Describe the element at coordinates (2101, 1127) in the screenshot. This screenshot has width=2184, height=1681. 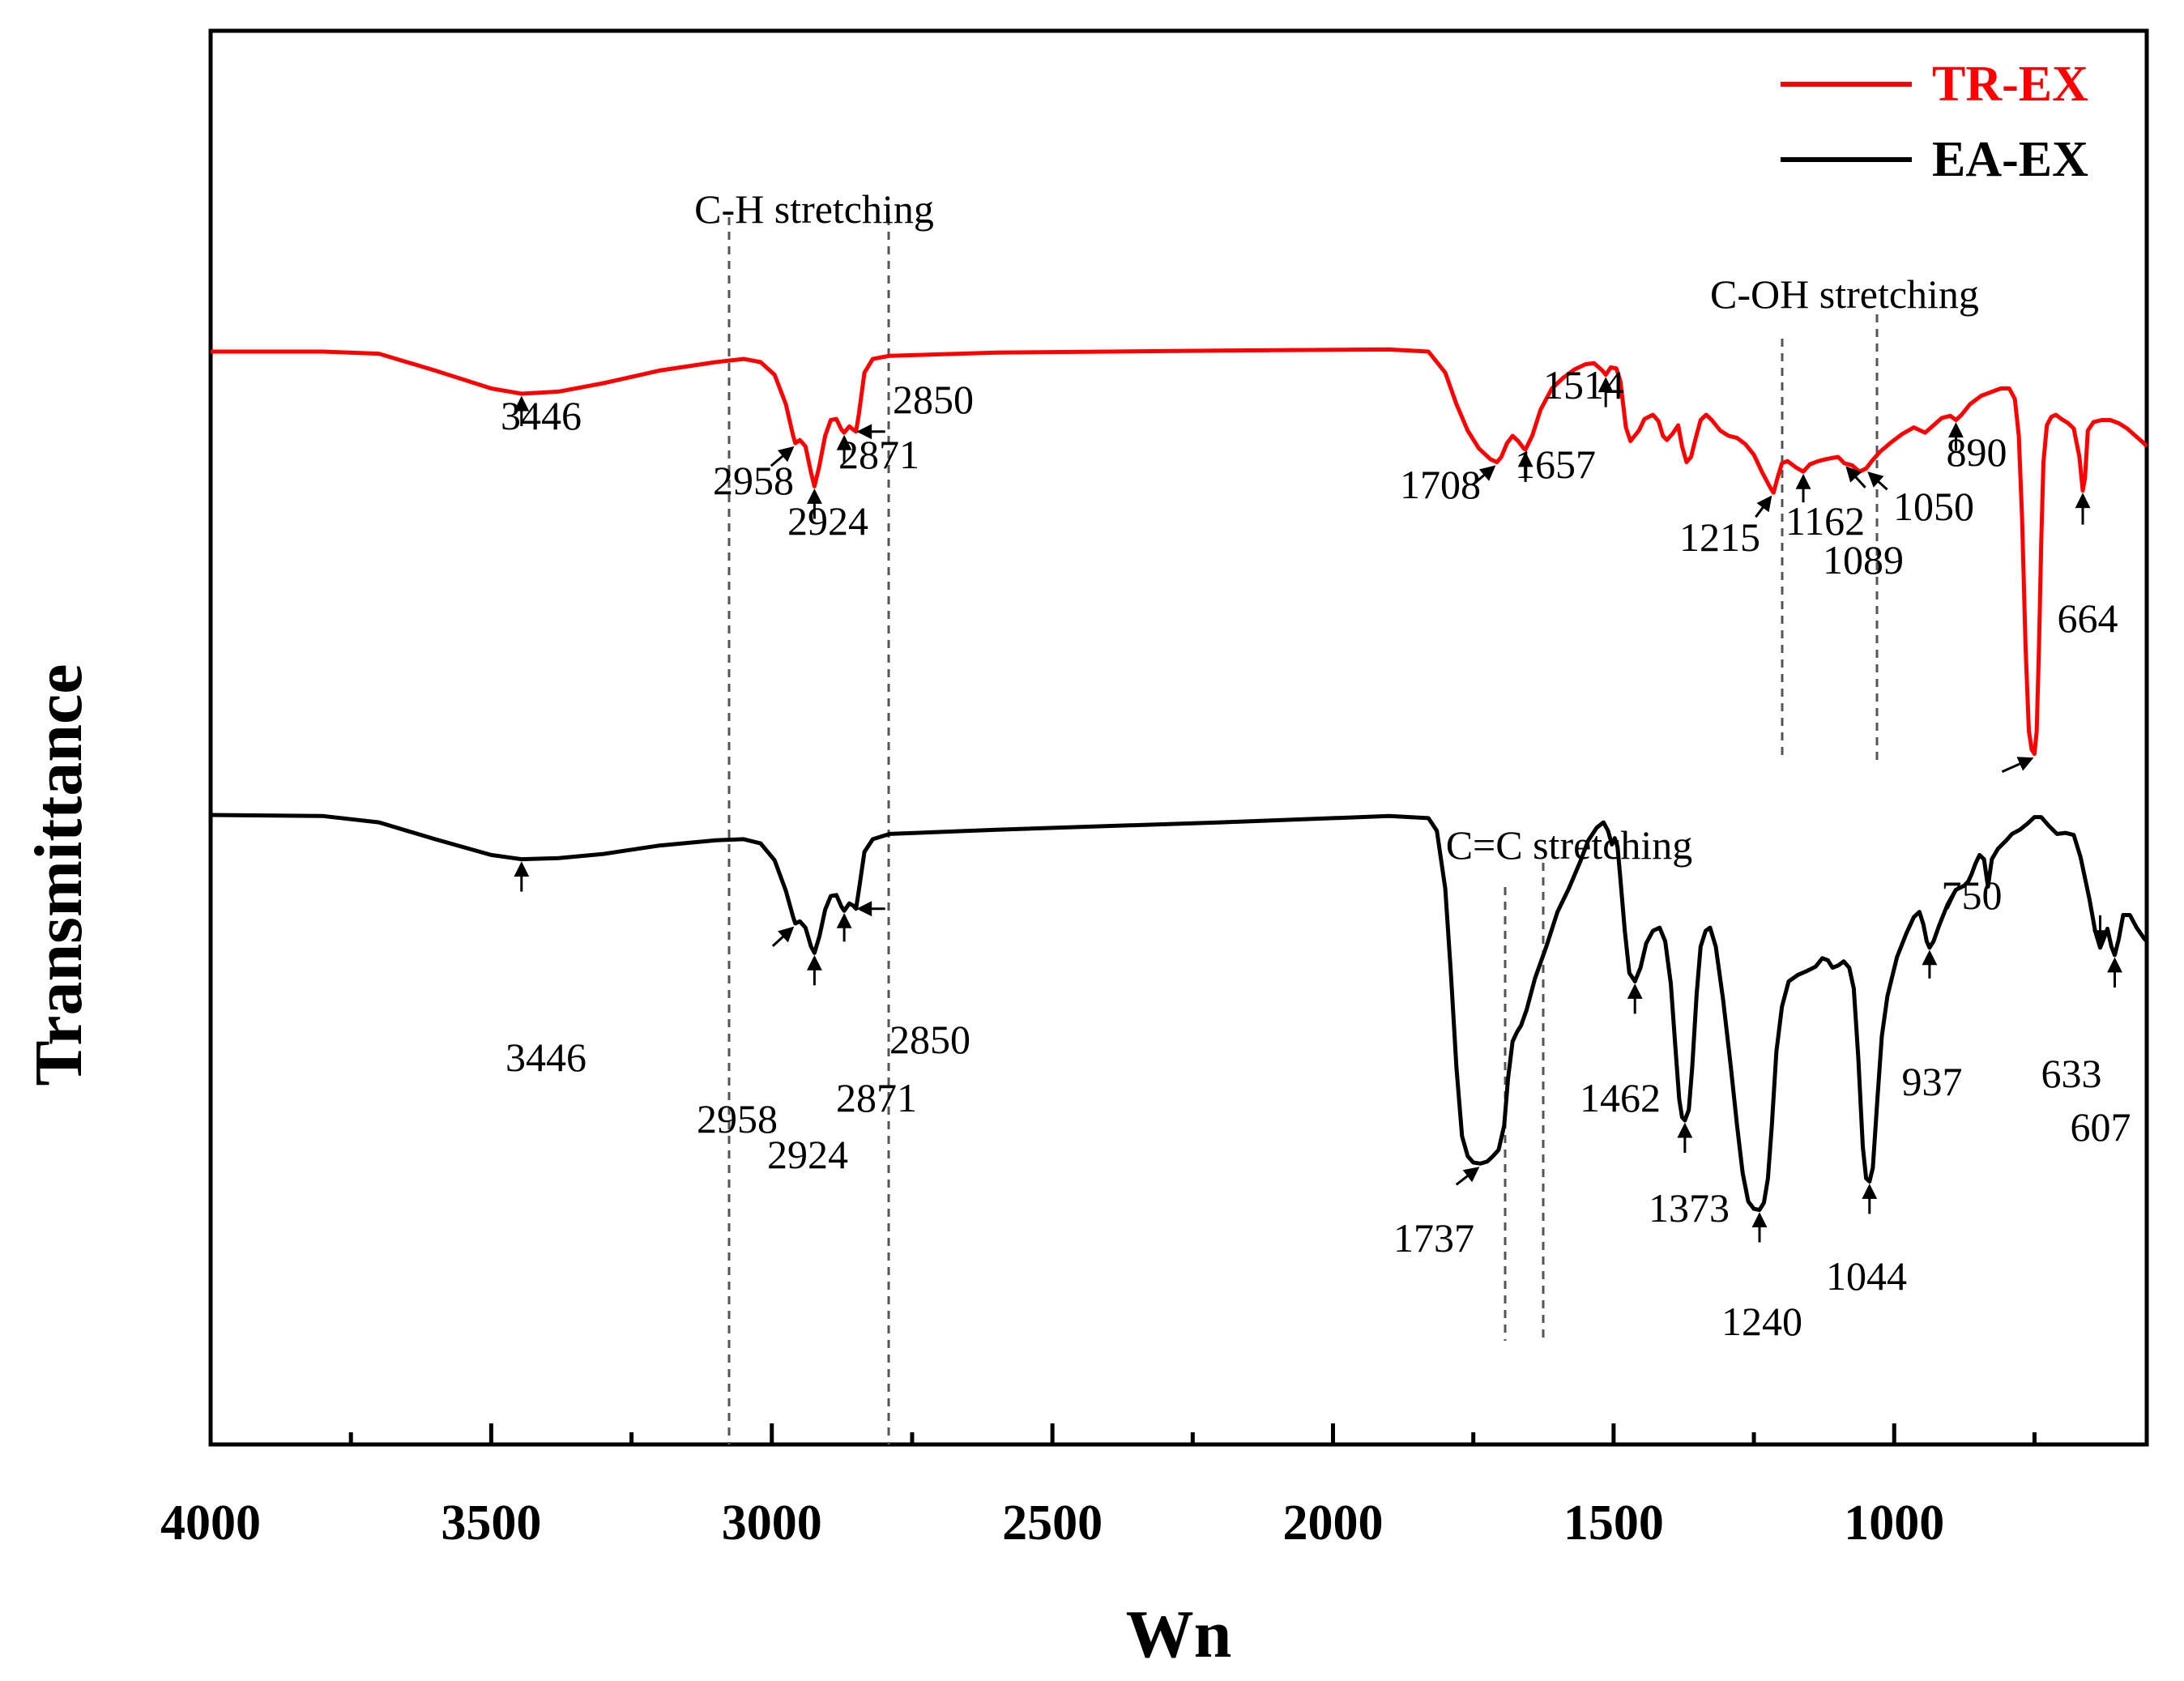
I see `peak-label: 607` at that location.